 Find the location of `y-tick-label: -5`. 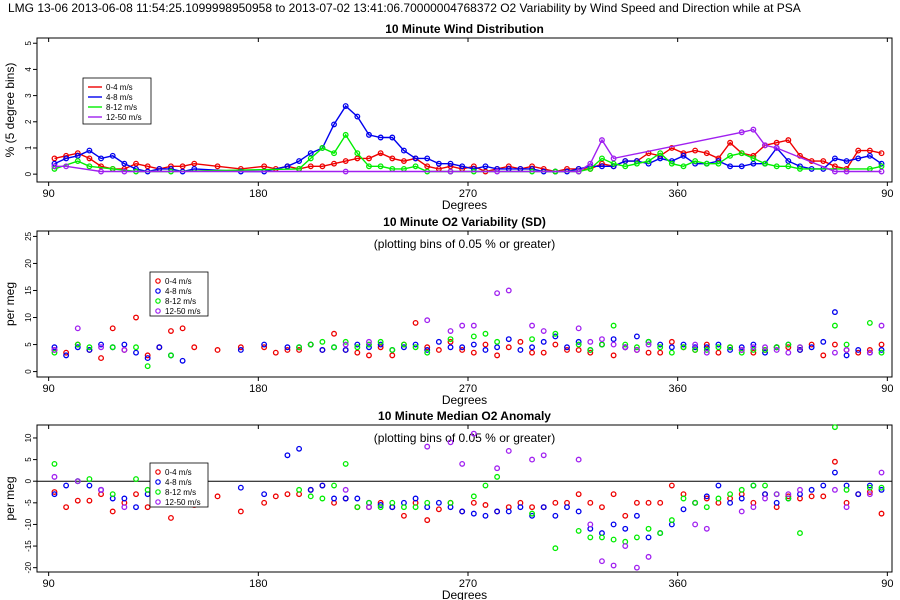

y-tick-label: -5 is located at coordinates (28, 503).